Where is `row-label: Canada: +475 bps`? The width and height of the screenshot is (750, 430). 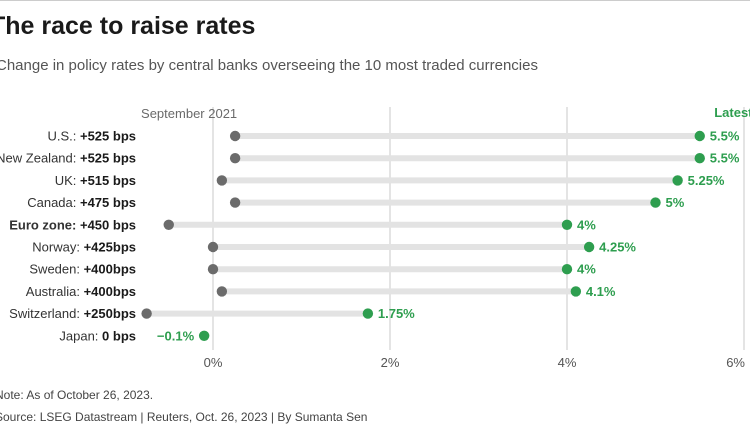 row-label: Canada: +475 bps is located at coordinates (81, 202).